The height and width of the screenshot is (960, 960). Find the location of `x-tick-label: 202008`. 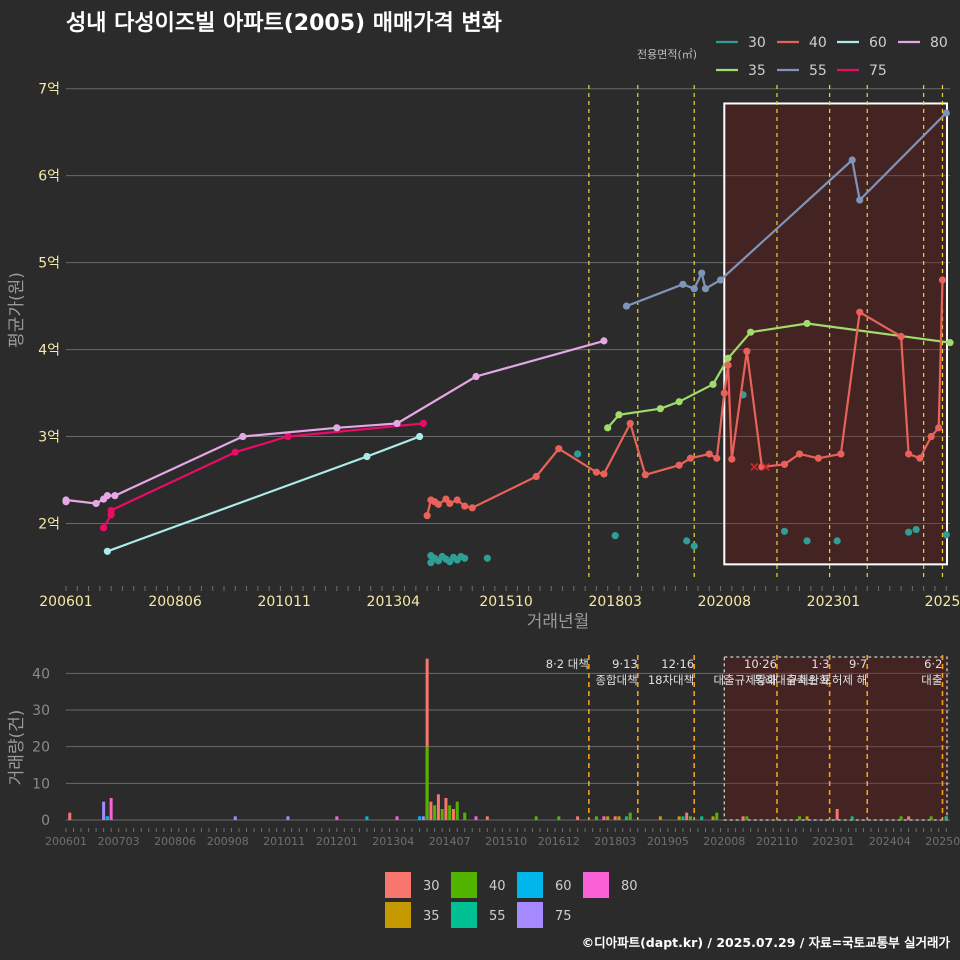

x-tick-label: 202008 is located at coordinates (724, 602).